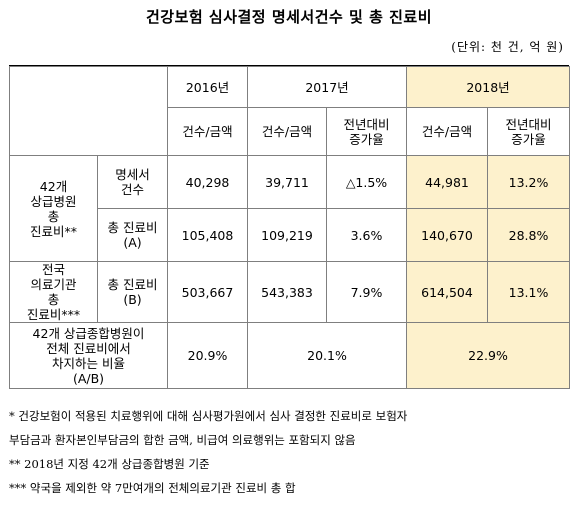 This screenshot has width=578, height=507. What do you see at coordinates (207, 87) in the screenshot?
I see `header-year-2016: 2016년` at bounding box center [207, 87].